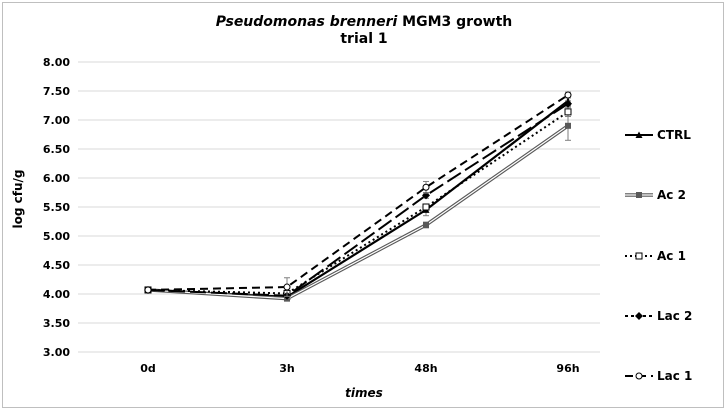  I want to click on legend-label: Lac 1, so click(674, 376).